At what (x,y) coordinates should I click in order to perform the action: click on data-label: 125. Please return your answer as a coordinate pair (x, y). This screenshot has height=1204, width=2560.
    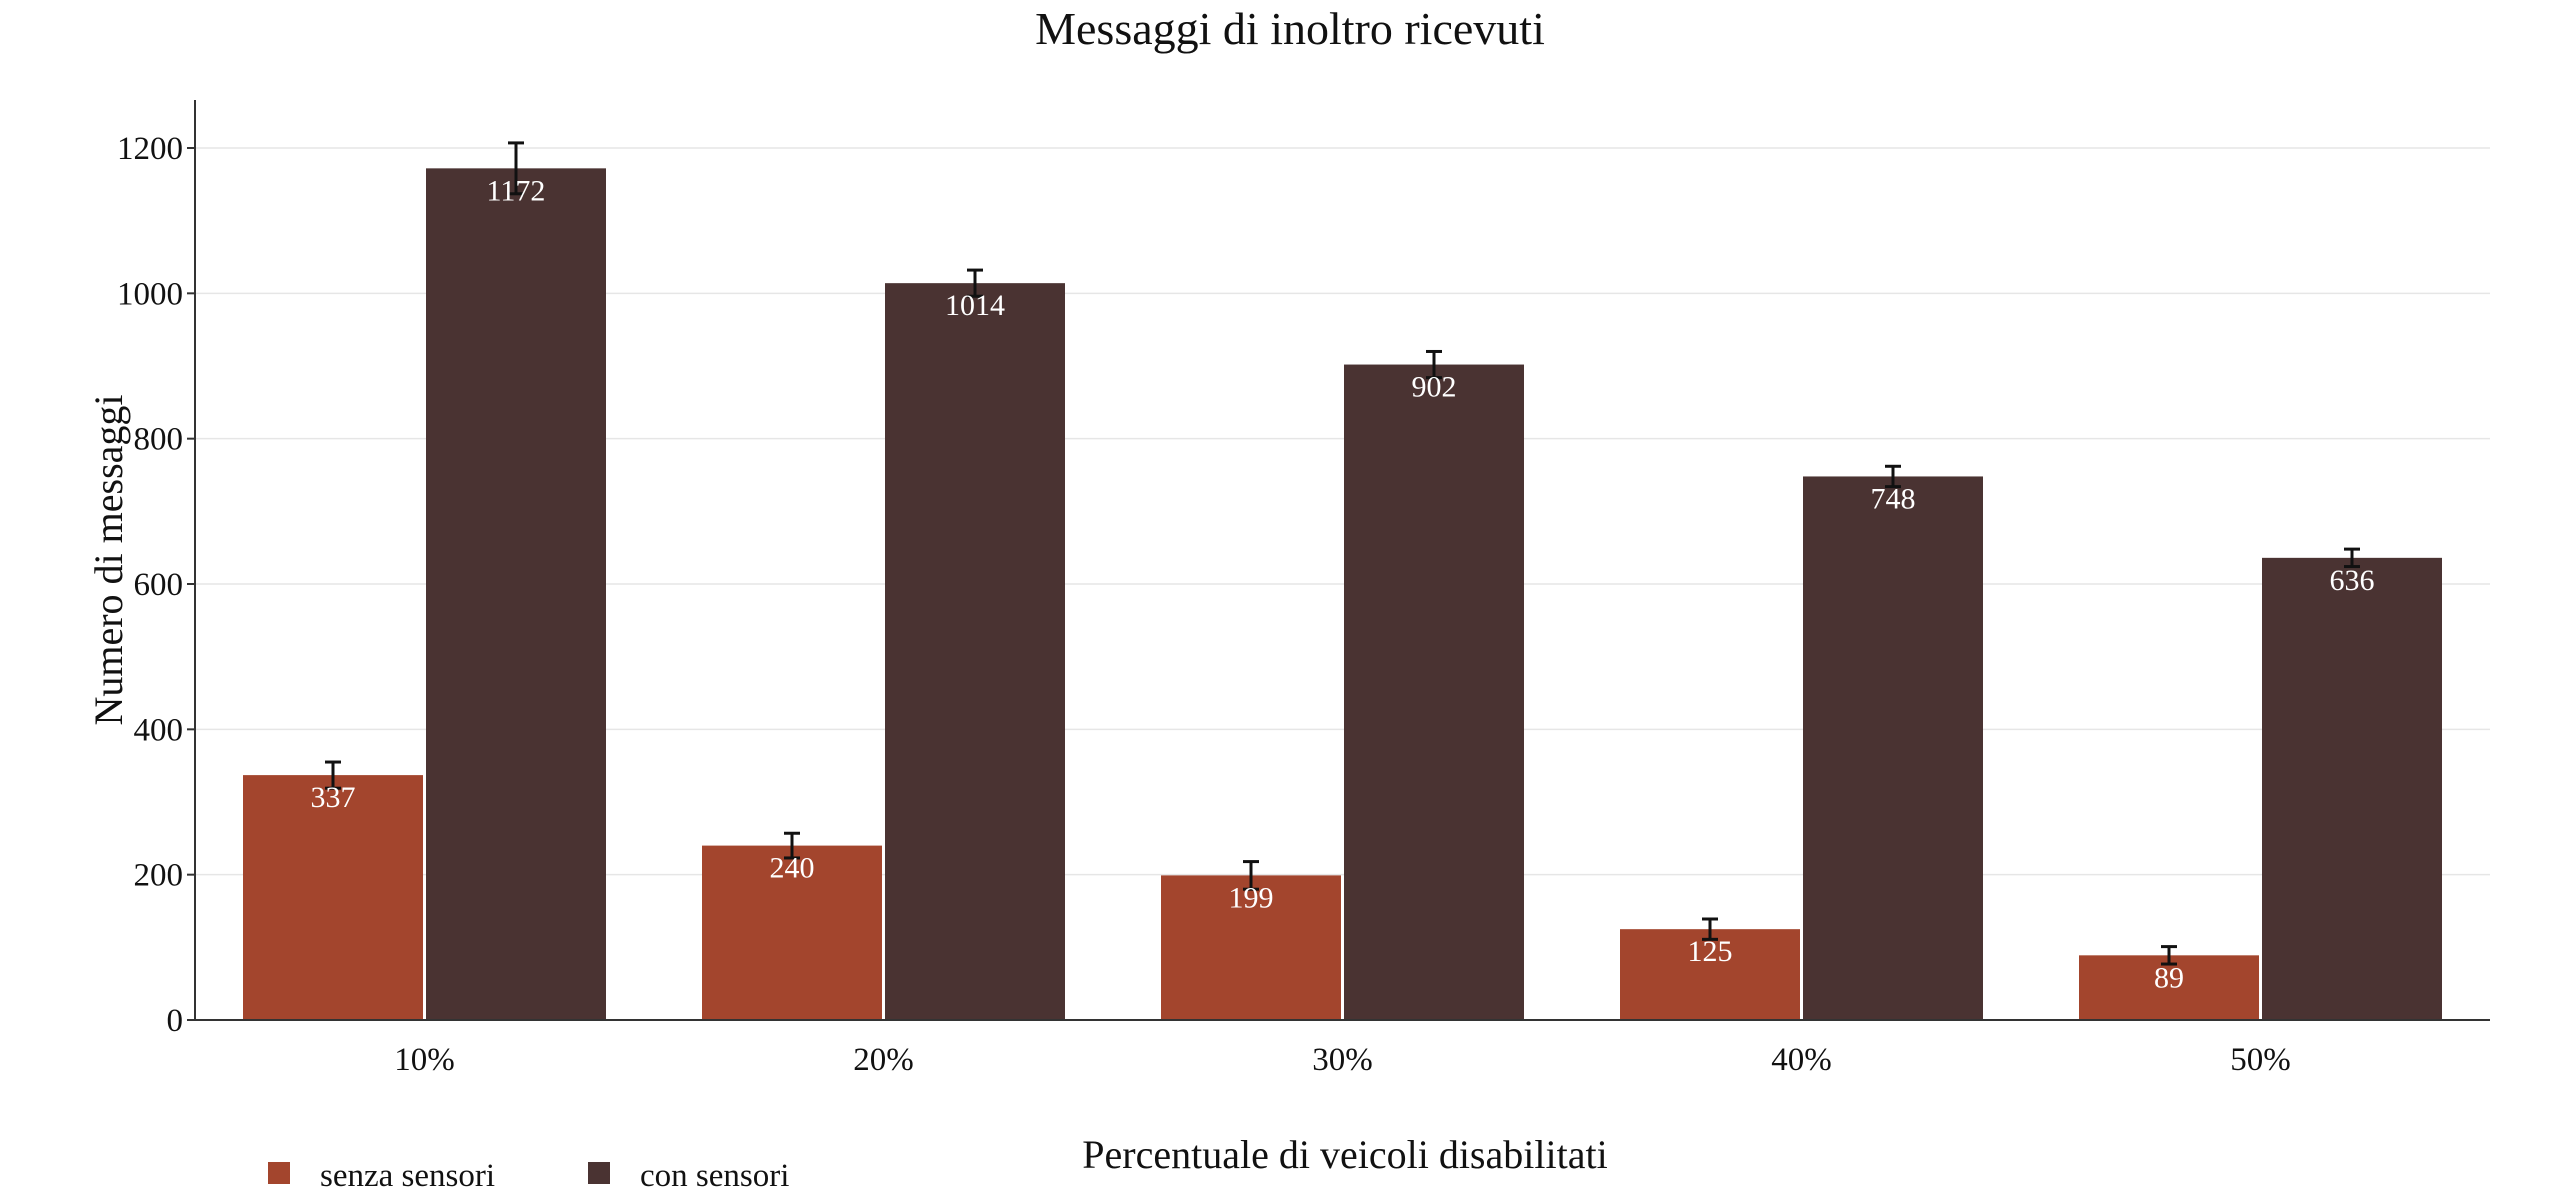
    Looking at the image, I should click on (1710, 951).